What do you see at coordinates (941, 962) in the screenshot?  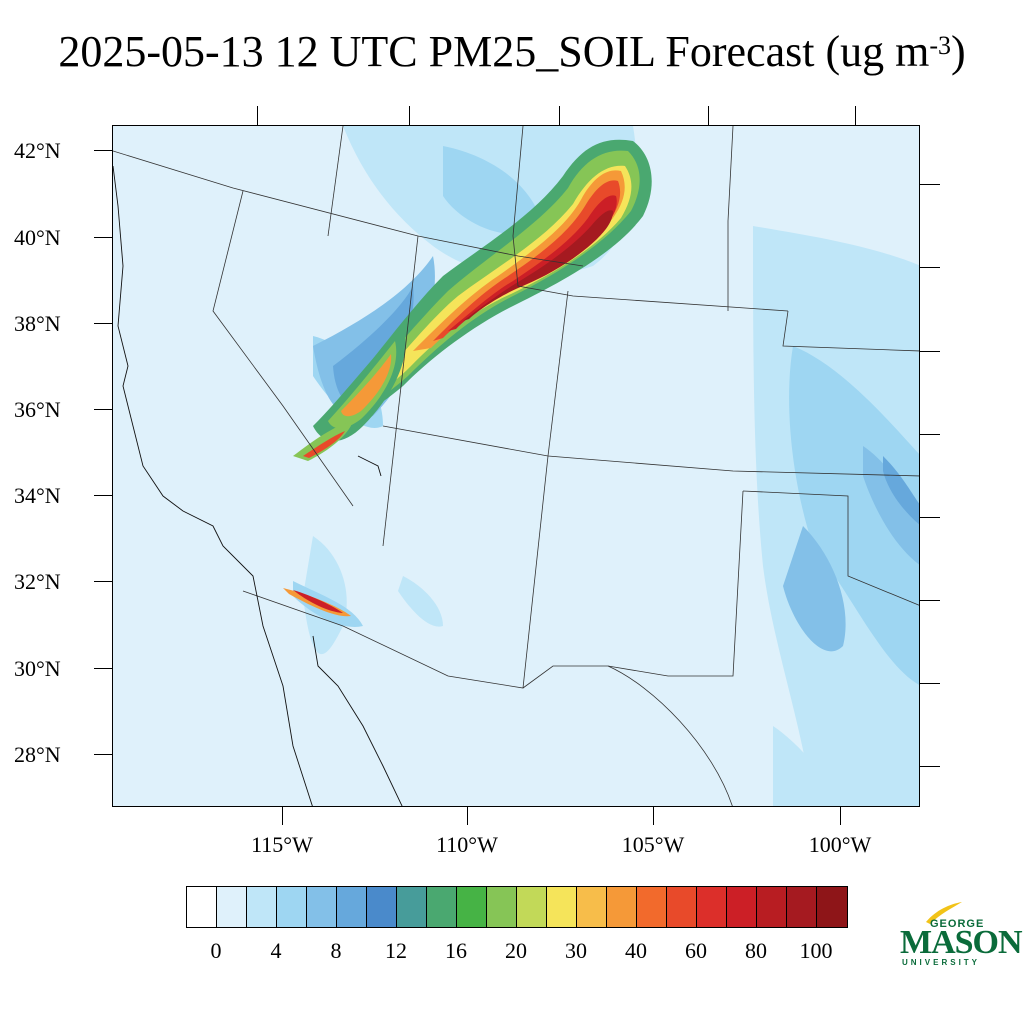 I see `logo-university-text: UNIVERSITY` at bounding box center [941, 962].